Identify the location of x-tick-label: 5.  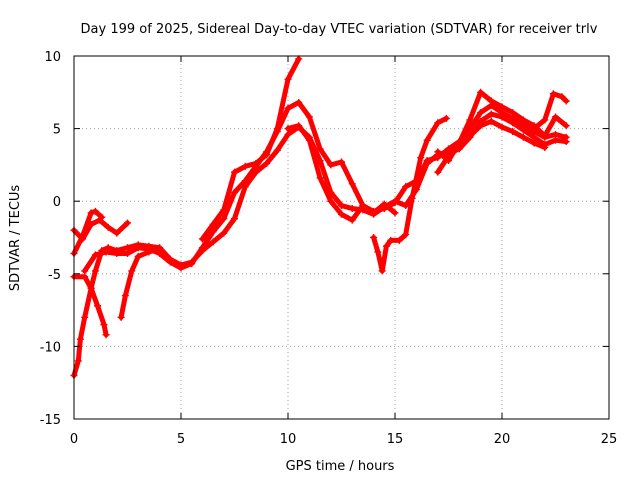
(181, 439).